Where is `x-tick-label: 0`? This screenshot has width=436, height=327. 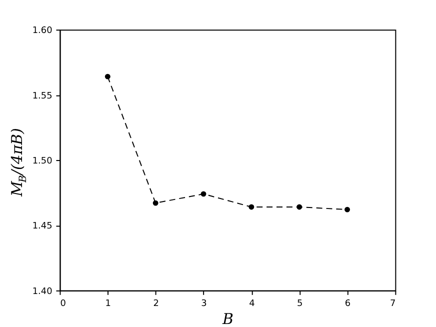 x-tick-label: 0 is located at coordinates (63, 303).